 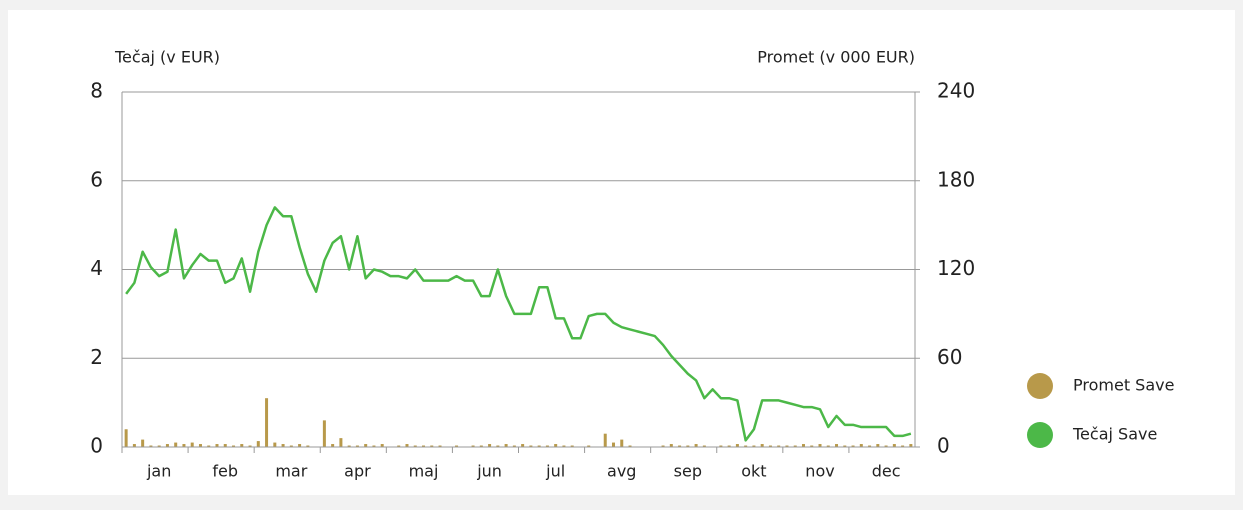 I want to click on y-tick-label: 6, so click(x=96, y=179).